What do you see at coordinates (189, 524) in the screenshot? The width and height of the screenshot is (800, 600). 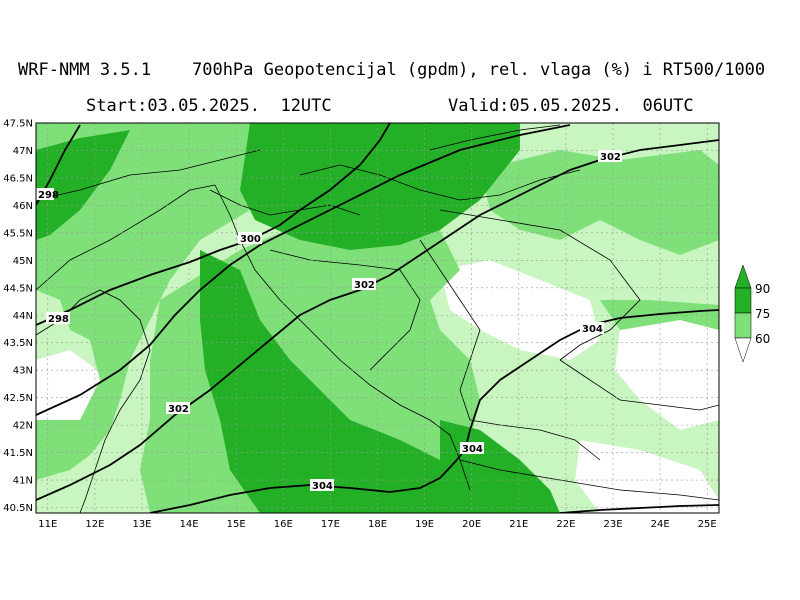 I see `lon-tick-label: 14E` at bounding box center [189, 524].